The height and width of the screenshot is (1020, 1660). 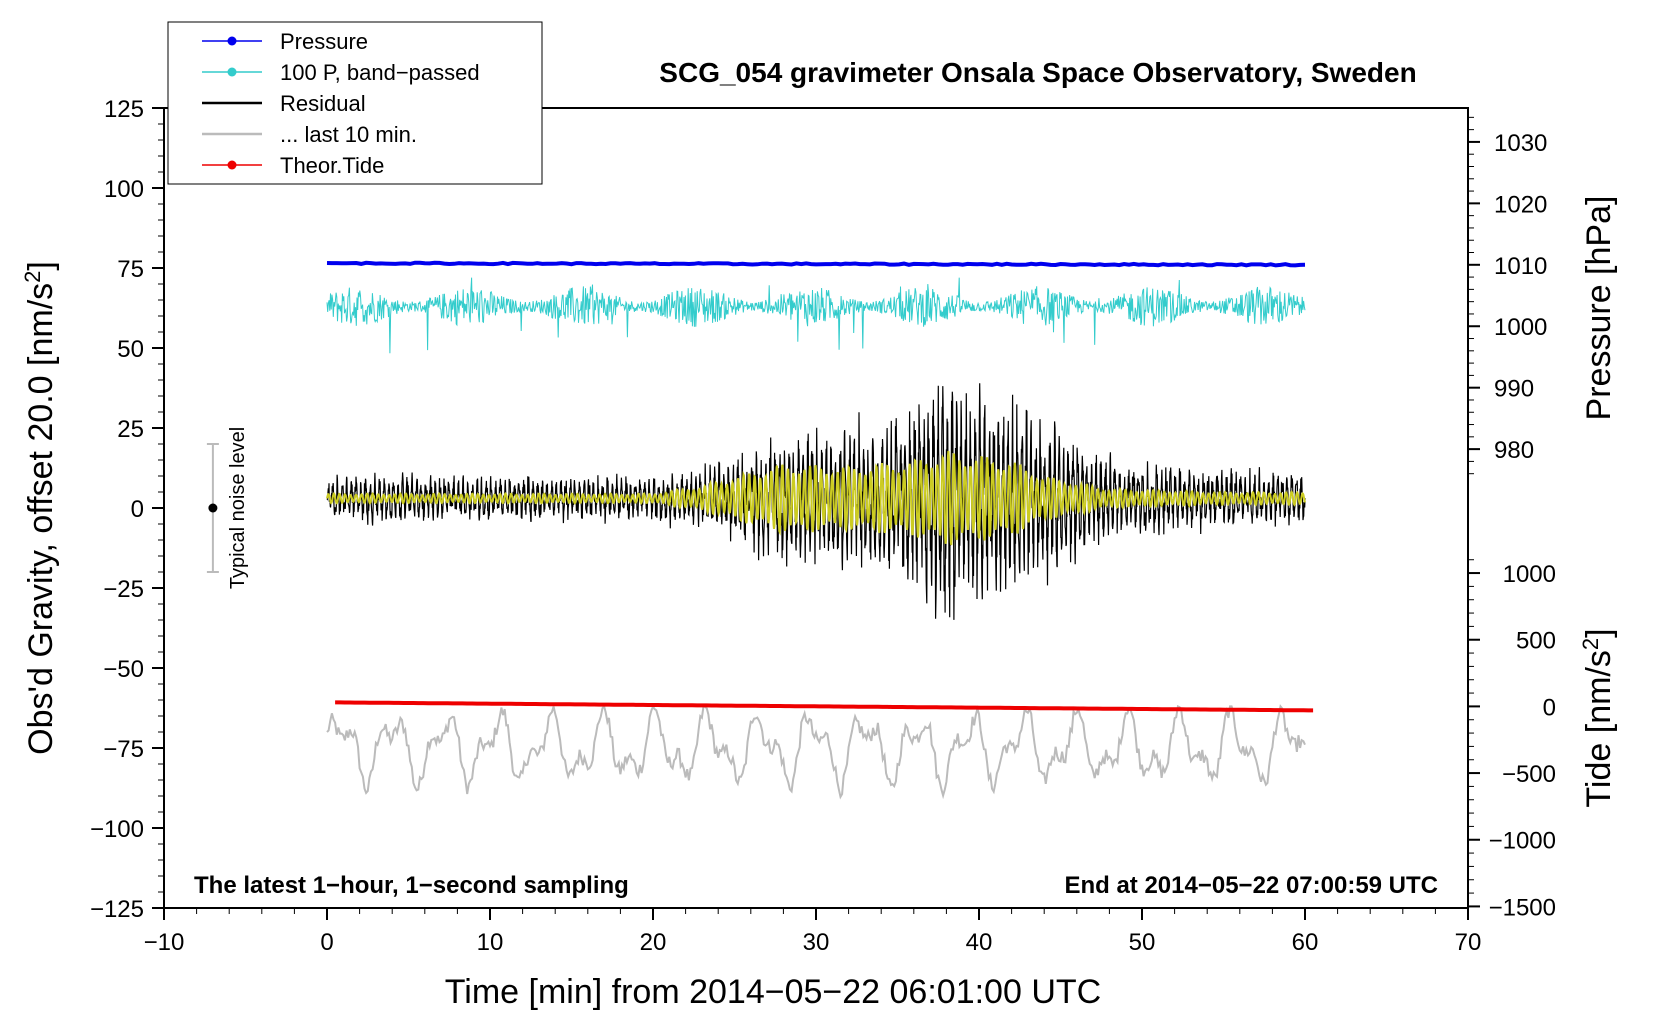 What do you see at coordinates (130, 429) in the screenshot?
I see `y-tick-label: 25` at bounding box center [130, 429].